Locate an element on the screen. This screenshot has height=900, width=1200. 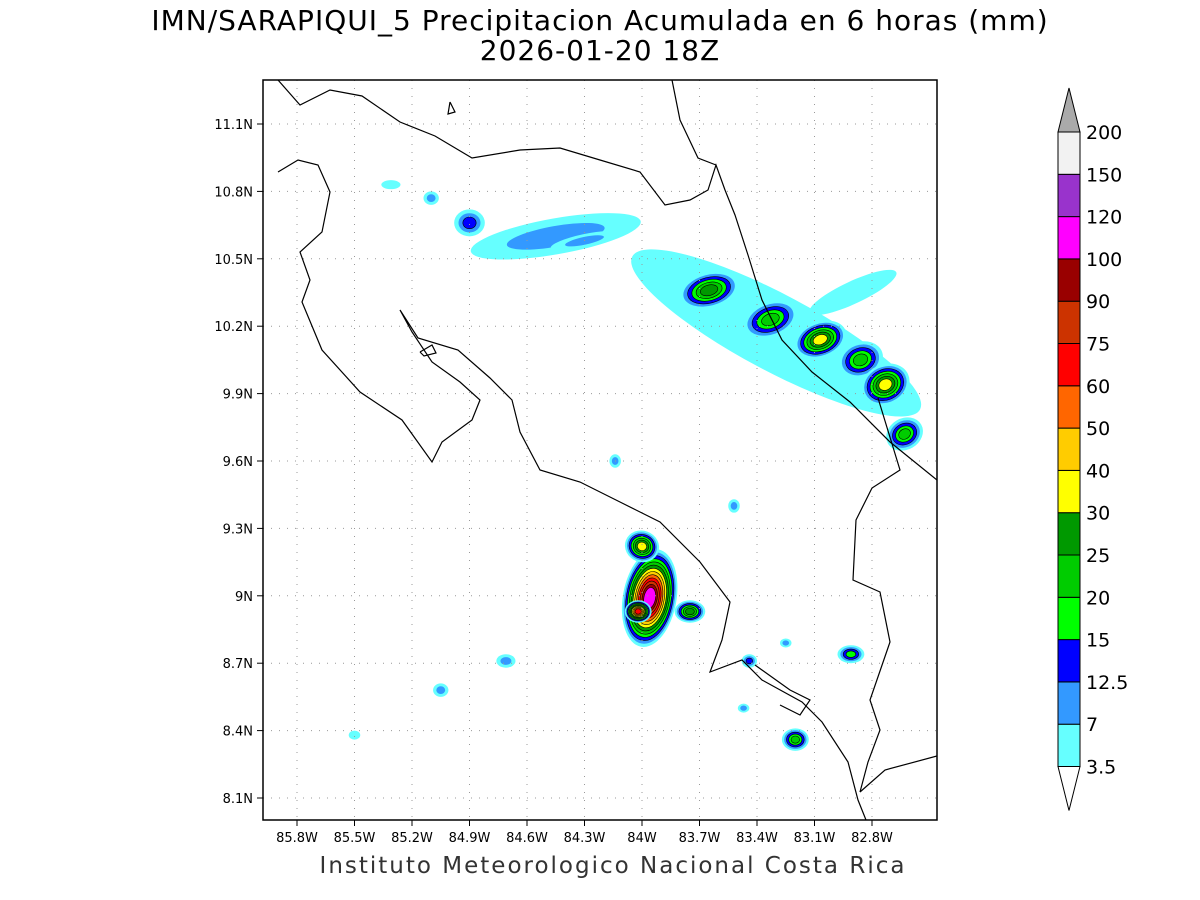
lat-tick-label-3: 10.2N is located at coordinates (233, 327).